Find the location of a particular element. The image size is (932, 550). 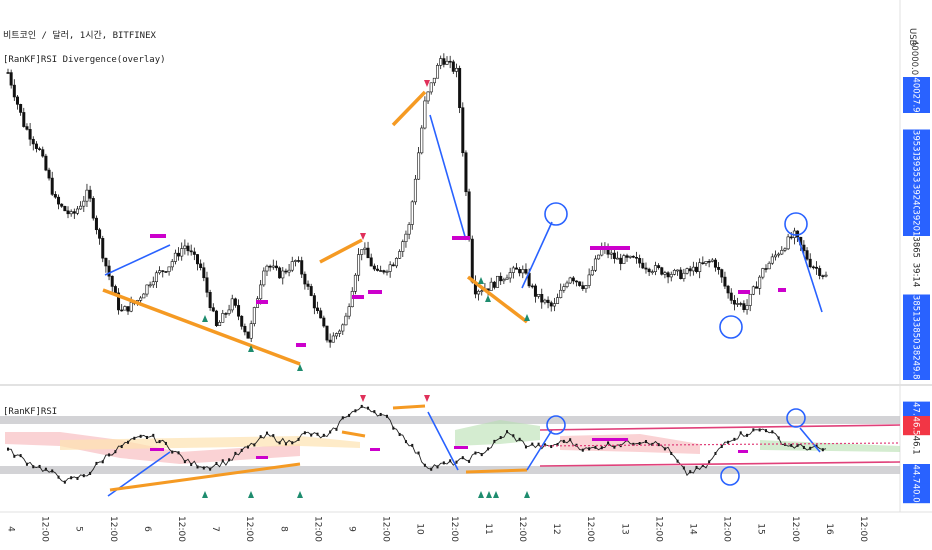

x-tick-label: 5 is located at coordinates (79, 529).